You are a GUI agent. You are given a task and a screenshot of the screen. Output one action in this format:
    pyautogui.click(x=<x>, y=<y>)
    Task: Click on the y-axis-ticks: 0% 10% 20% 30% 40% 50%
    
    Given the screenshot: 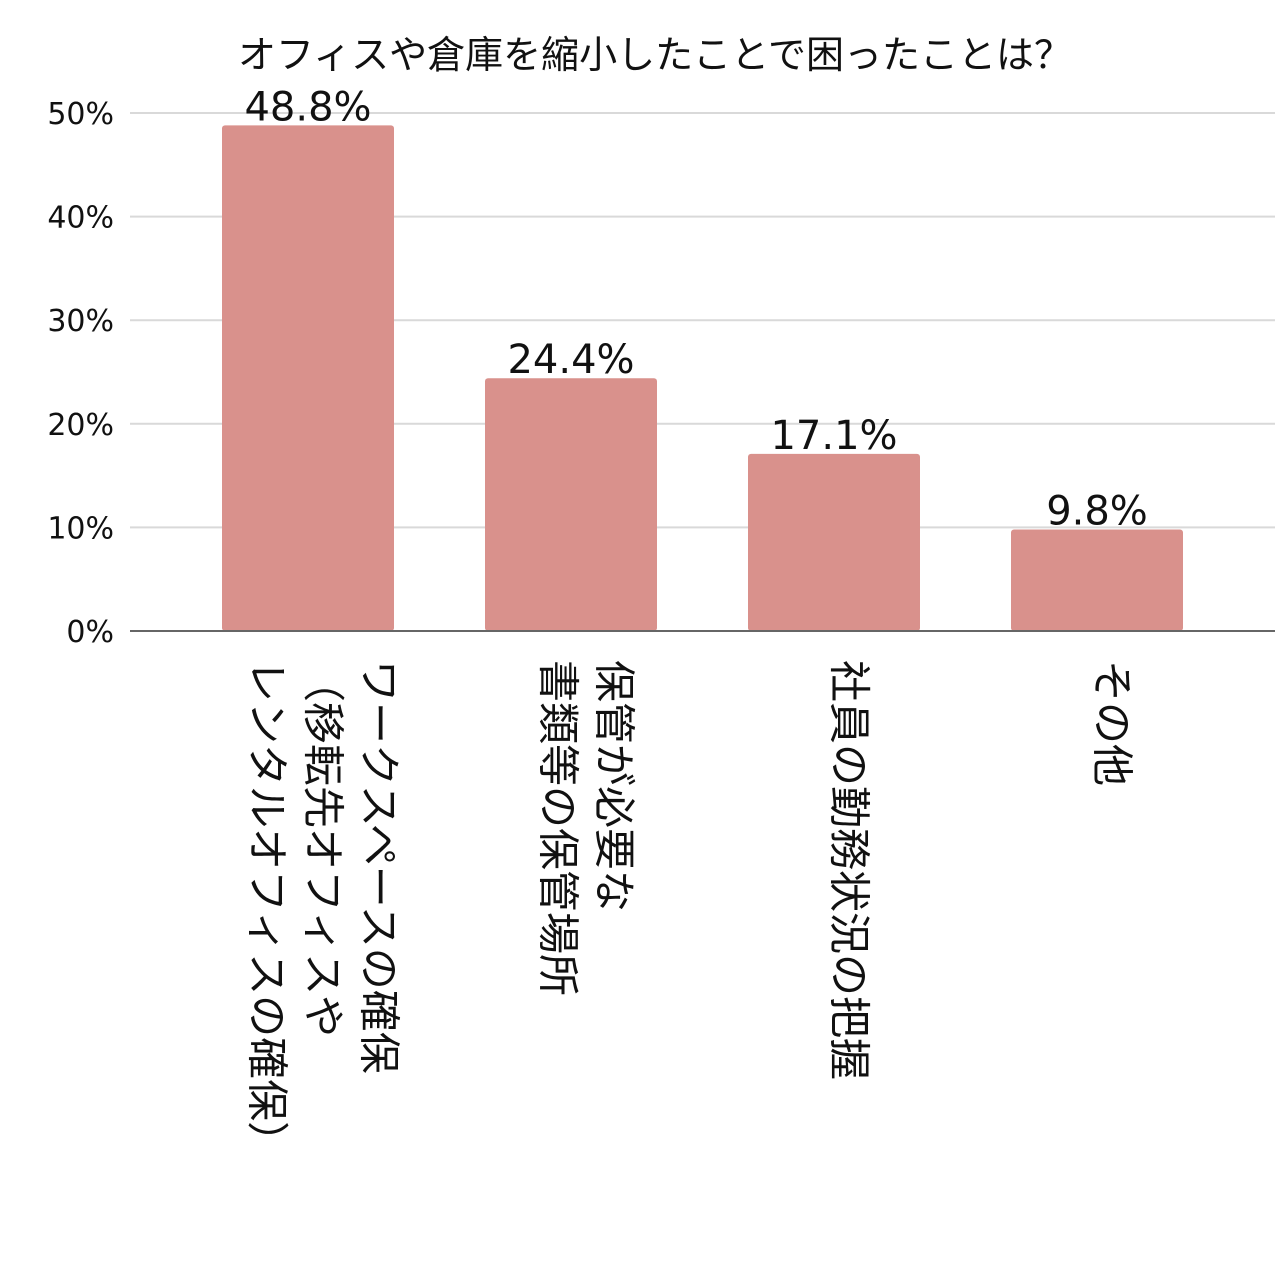 What is the action you would take?
    pyautogui.click(x=80, y=373)
    